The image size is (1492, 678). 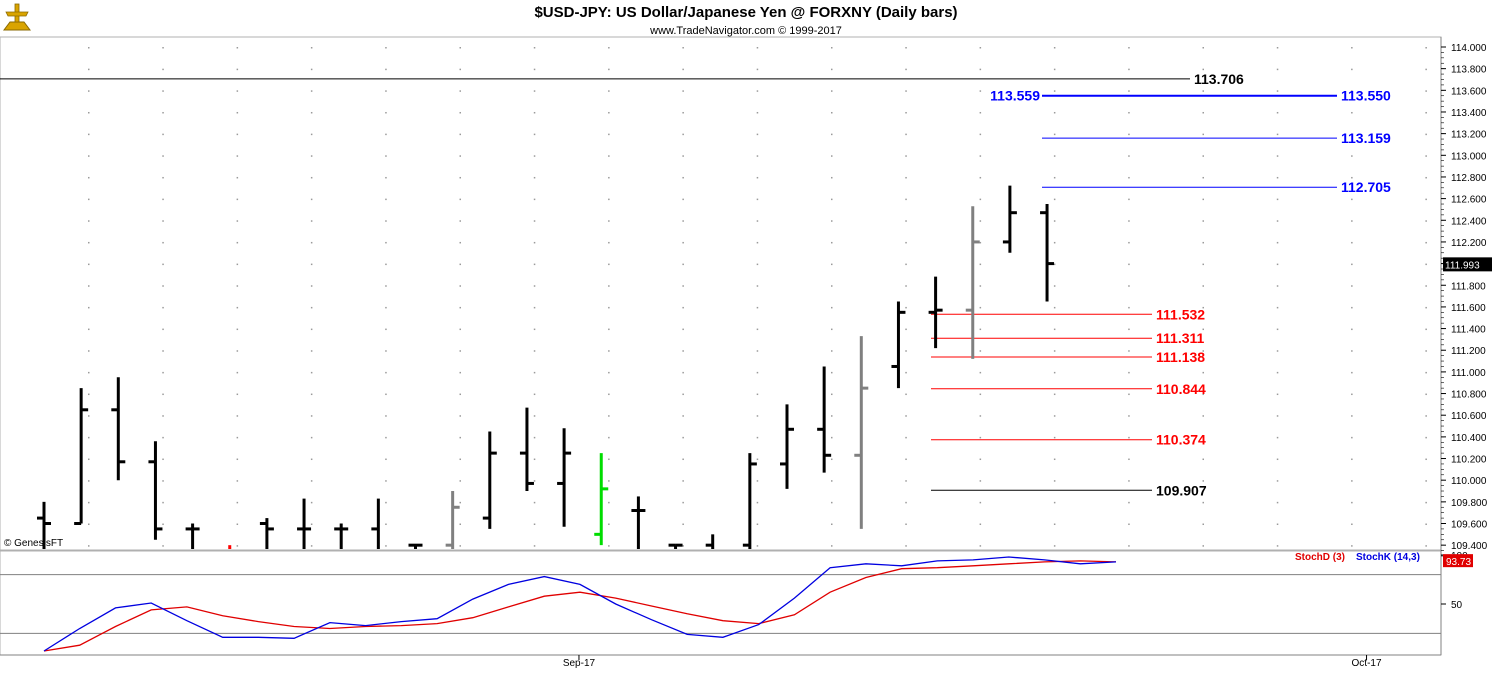 What do you see at coordinates (1458, 562) in the screenshot?
I see `stoch-last-label: 93.73` at bounding box center [1458, 562].